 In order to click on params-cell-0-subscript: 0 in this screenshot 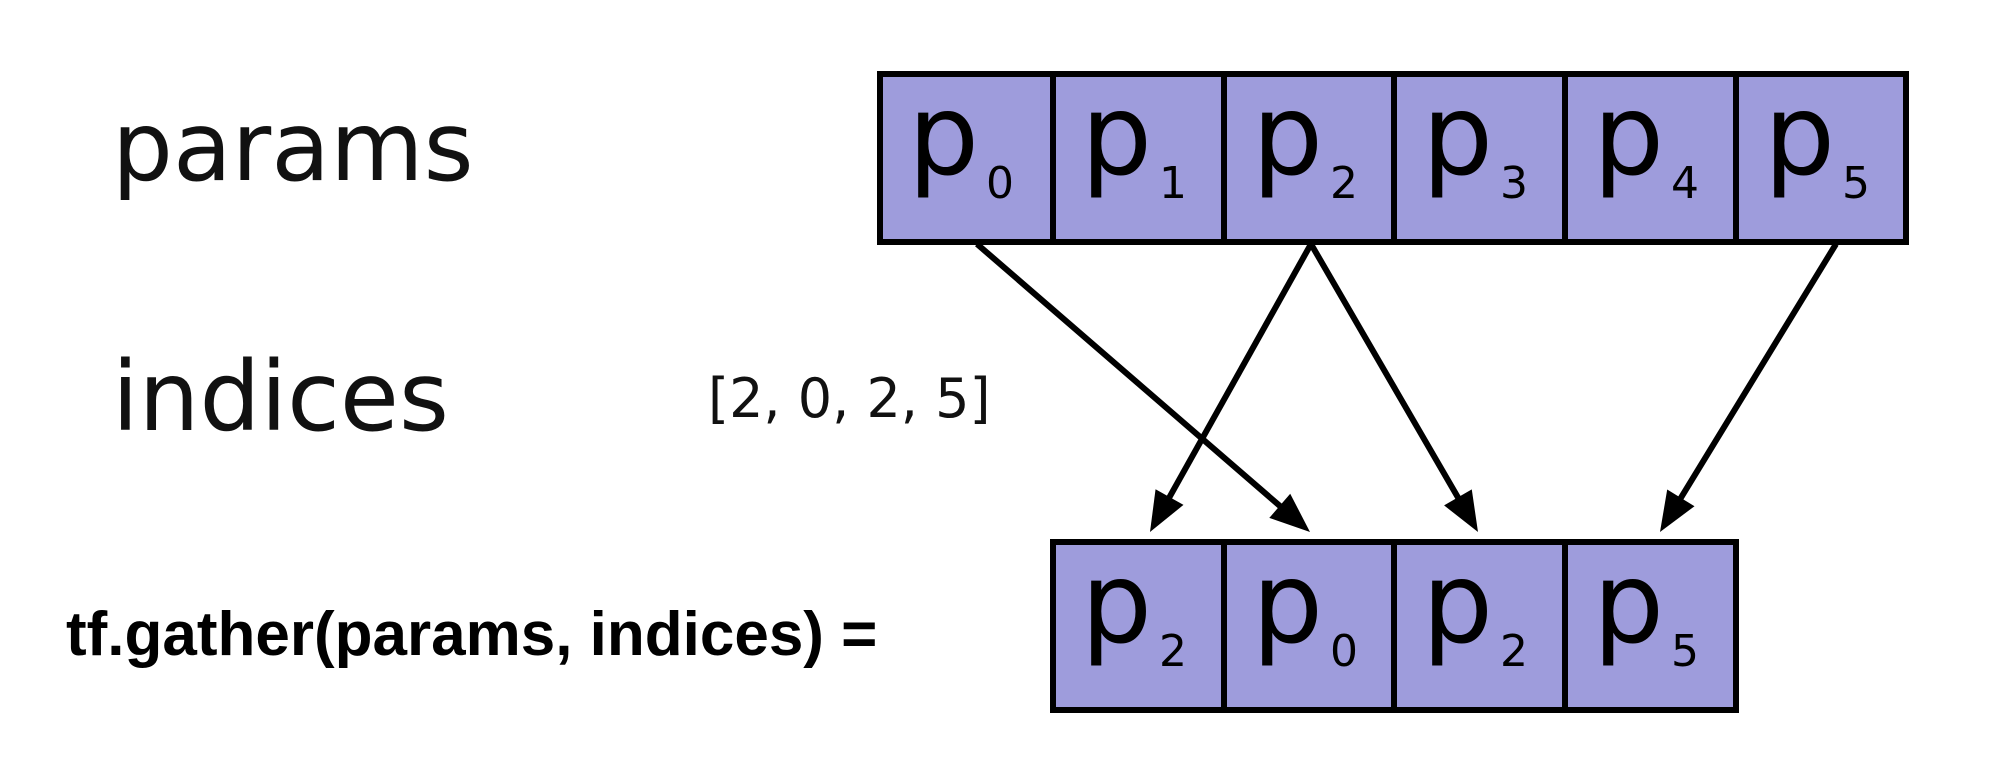, I will do `click(1000, 183)`.